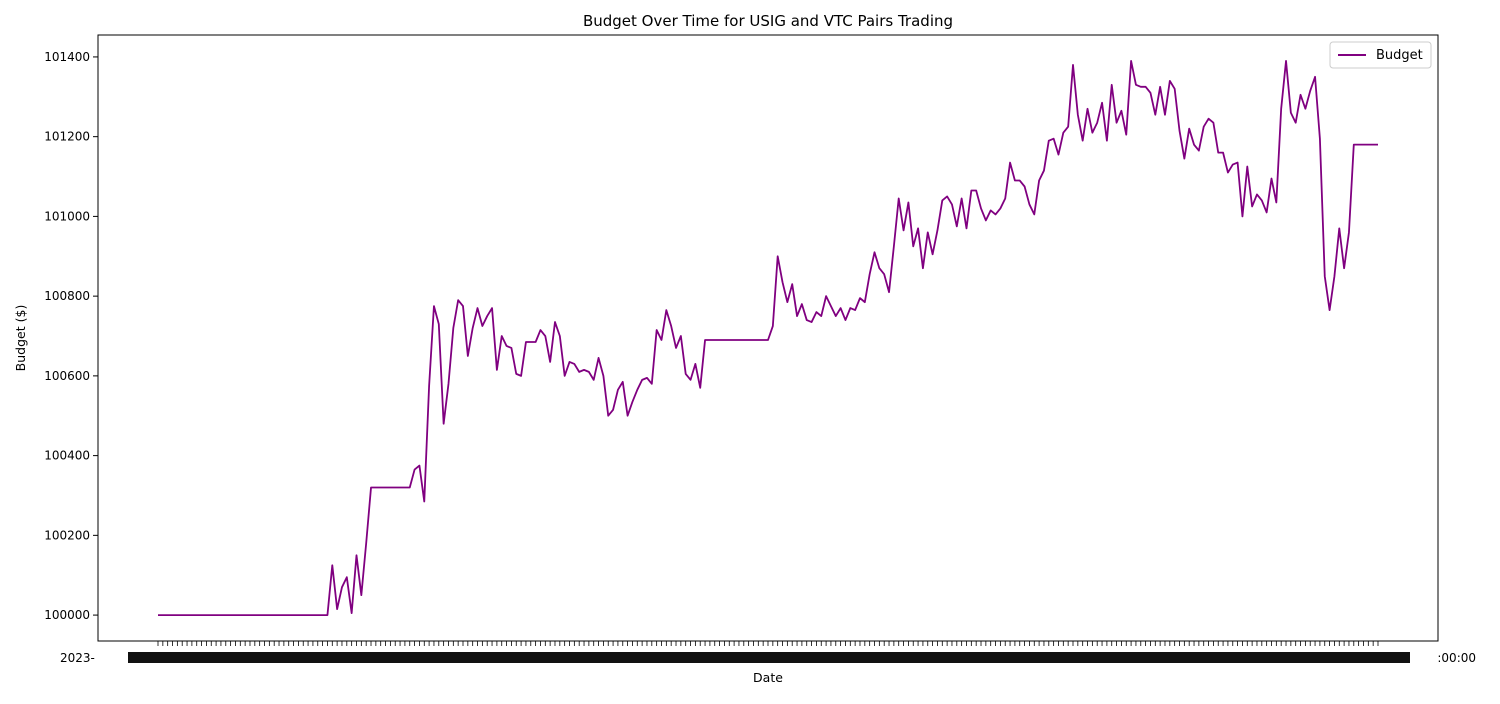 This screenshot has height=704, width=1500. Describe the element at coordinates (769, 657) in the screenshot. I see `x-tick-labels-overlapped` at that location.